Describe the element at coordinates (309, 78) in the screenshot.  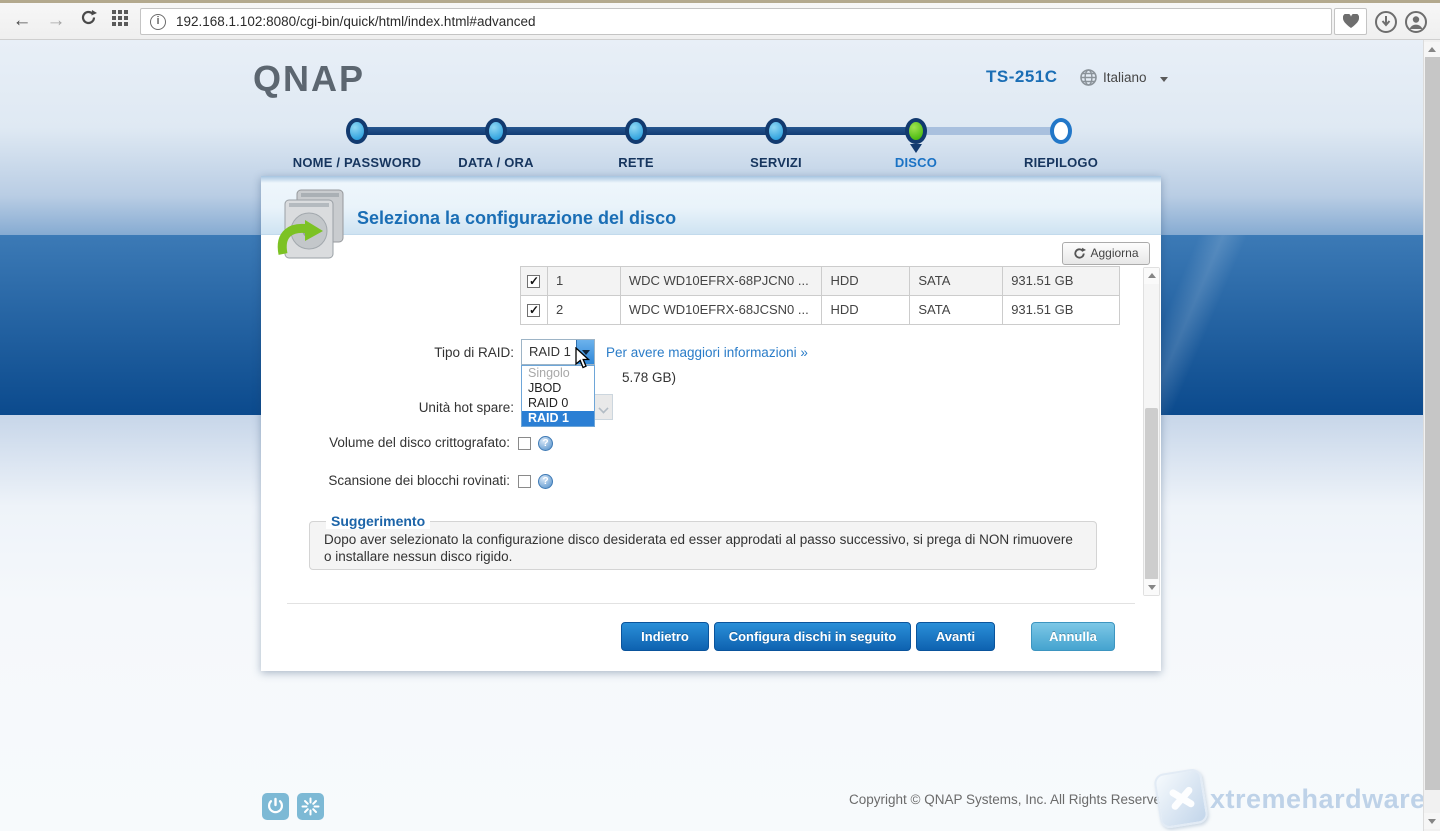
I see `qnap-logo: QNAP` at that location.